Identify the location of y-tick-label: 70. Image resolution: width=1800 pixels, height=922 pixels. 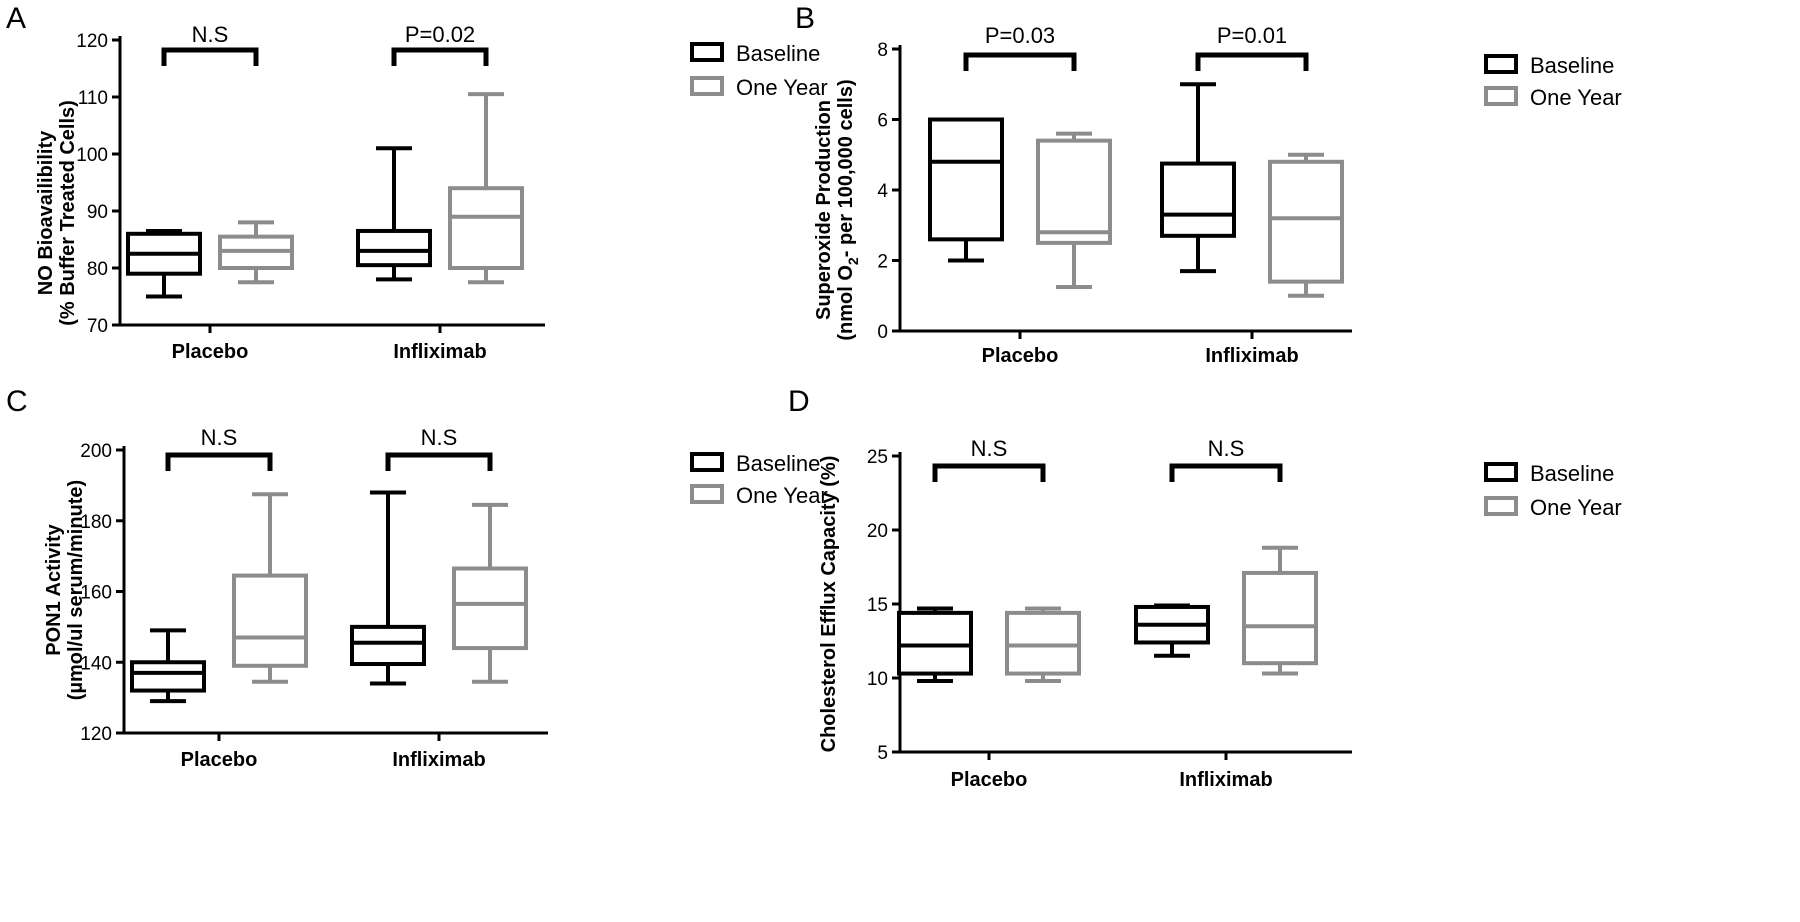
(97, 326).